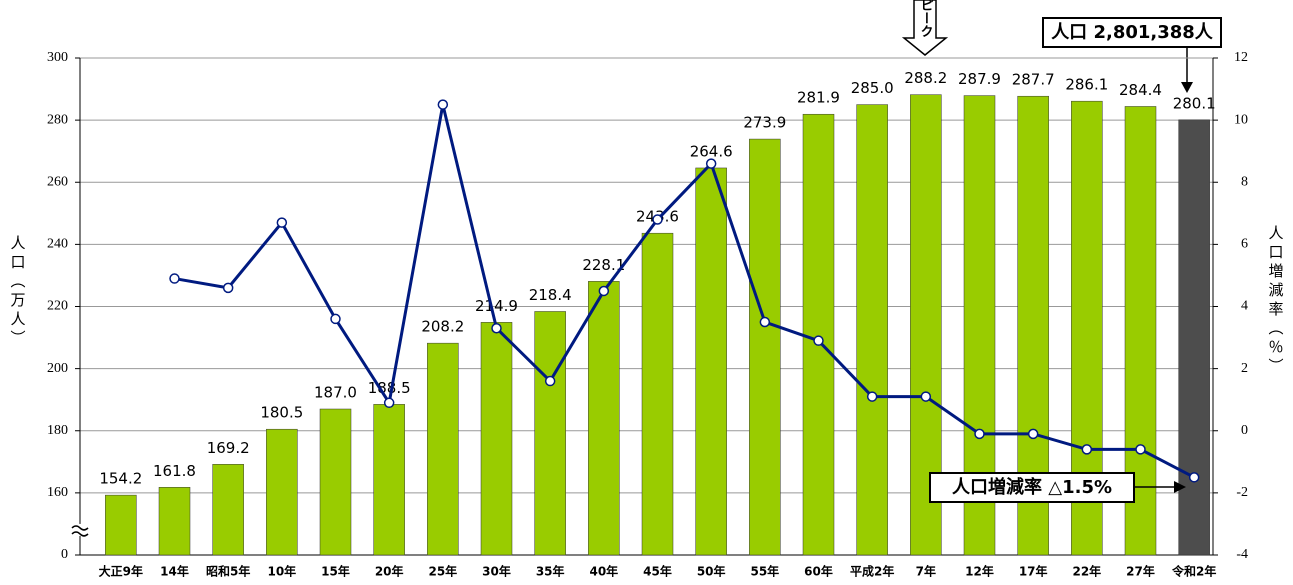 The width and height of the screenshot is (1293, 585). I want to click on y2-tick-label: 12, so click(1241, 57).